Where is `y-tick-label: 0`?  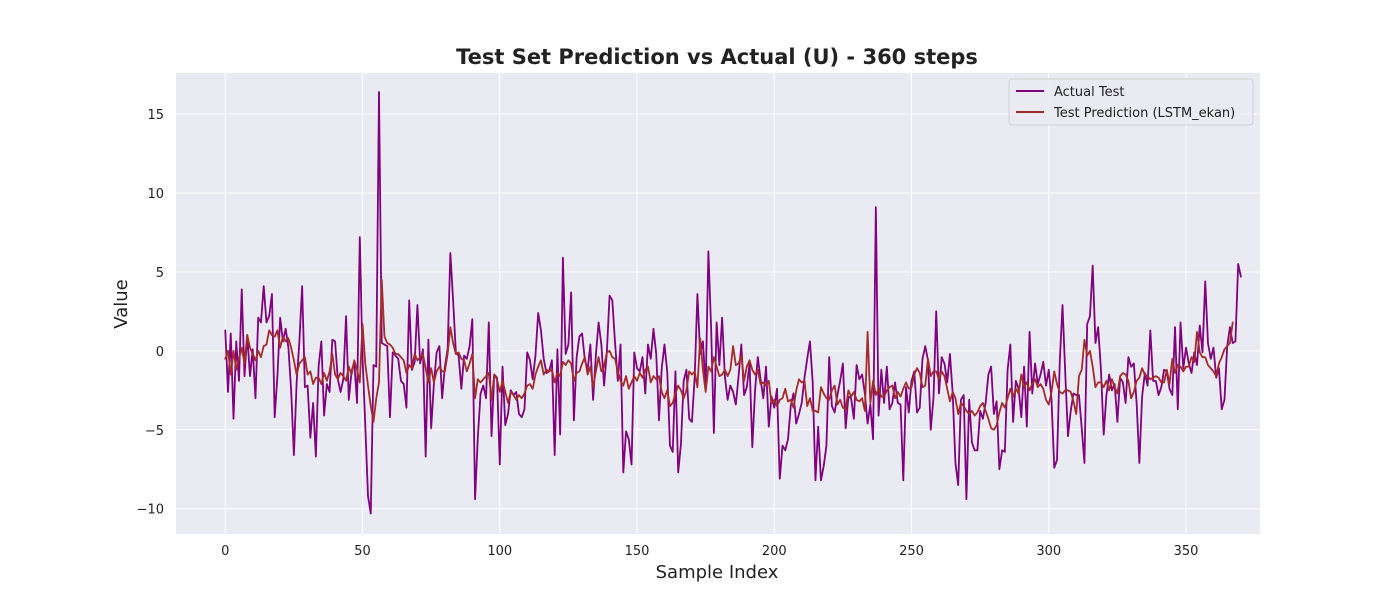 y-tick-label: 0 is located at coordinates (160, 352).